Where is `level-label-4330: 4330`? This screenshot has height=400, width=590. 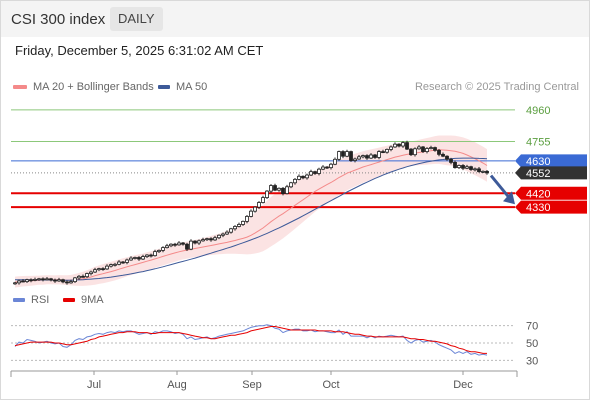 level-label-4330: 4330 is located at coordinates (538, 208).